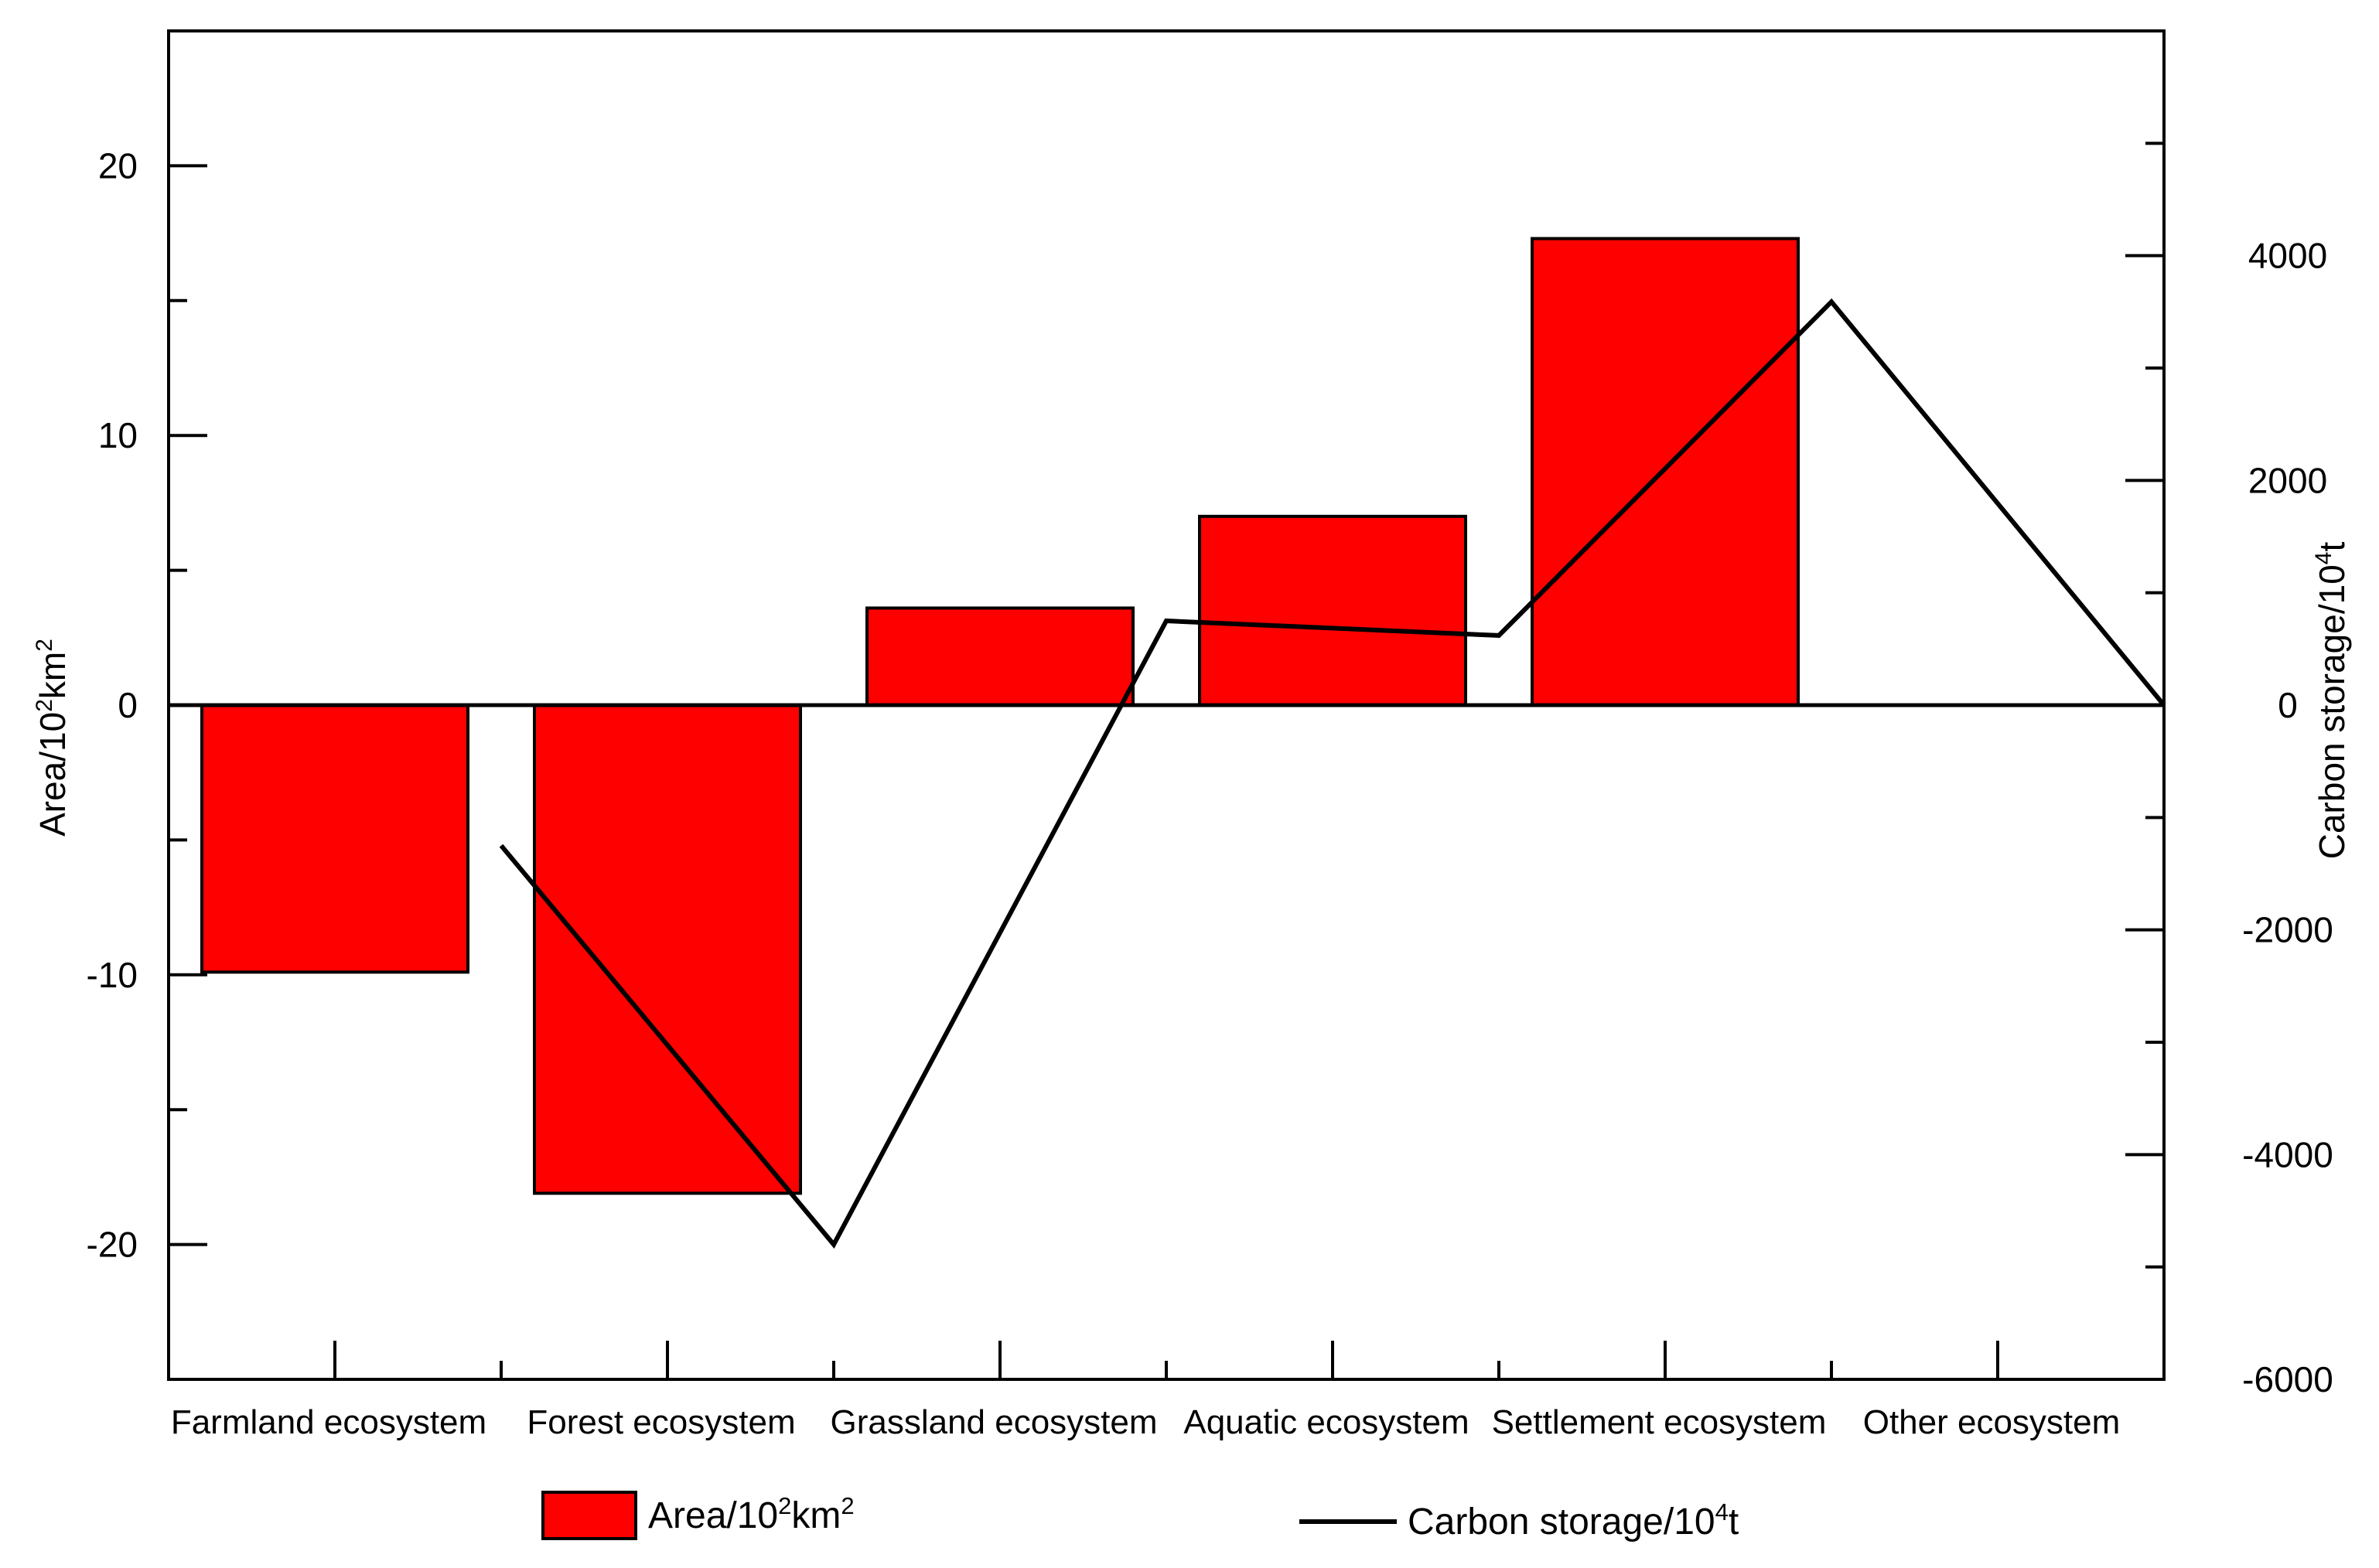 Image resolution: width=2379 pixels, height=1568 pixels. What do you see at coordinates (128, 705) in the screenshot?
I see `left-tick-label: 0` at bounding box center [128, 705].